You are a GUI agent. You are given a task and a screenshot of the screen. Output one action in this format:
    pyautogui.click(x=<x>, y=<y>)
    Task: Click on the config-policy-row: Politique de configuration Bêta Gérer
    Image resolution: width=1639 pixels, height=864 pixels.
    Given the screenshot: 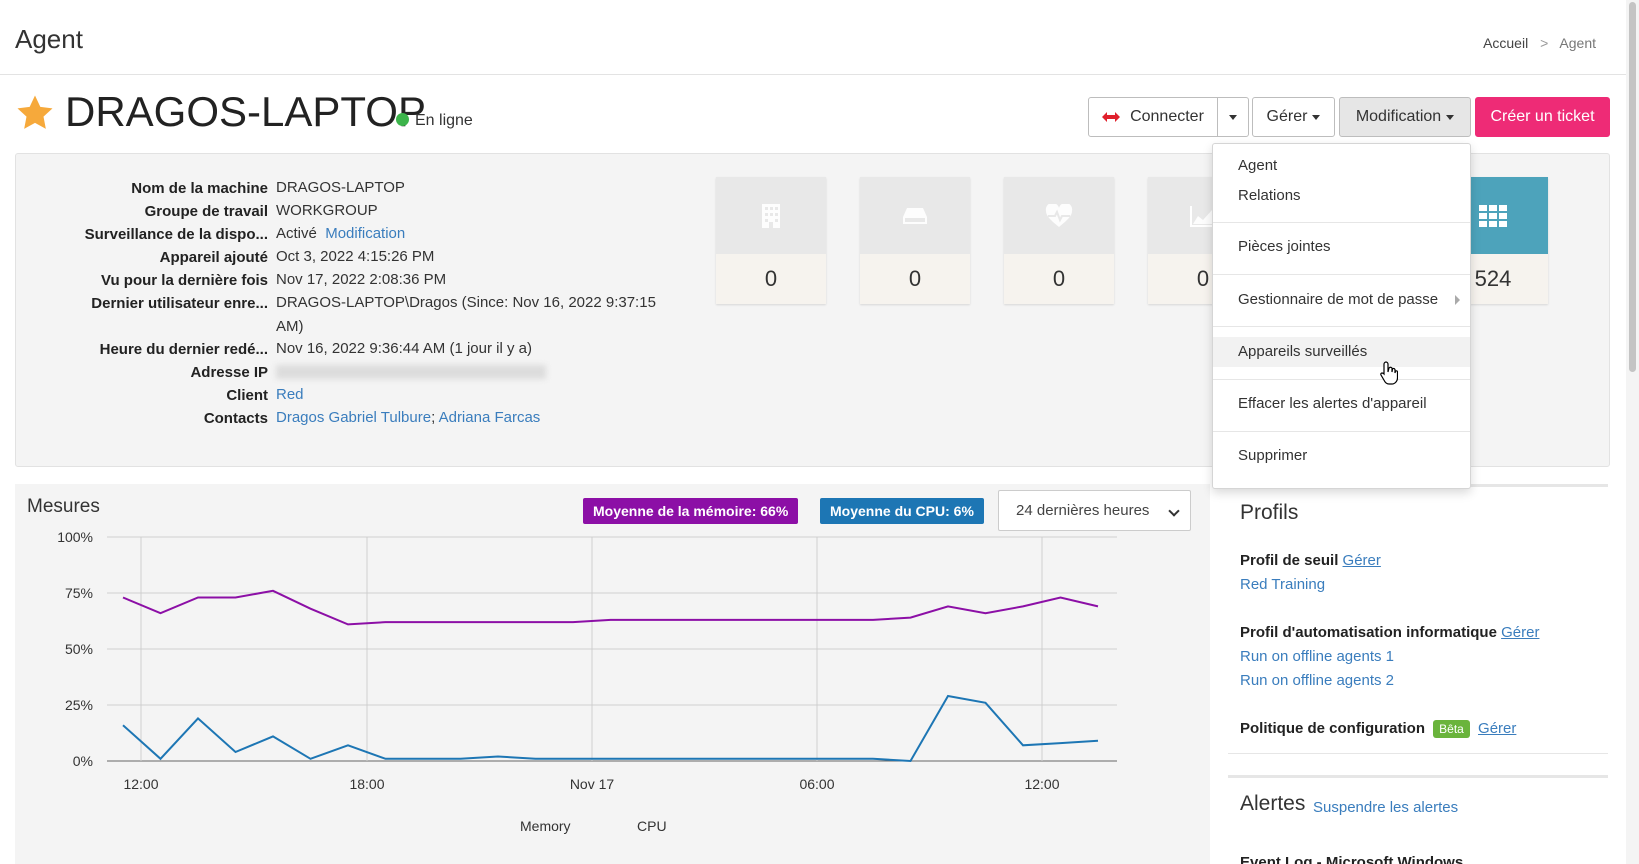 What is the action you would take?
    pyautogui.click(x=1378, y=729)
    